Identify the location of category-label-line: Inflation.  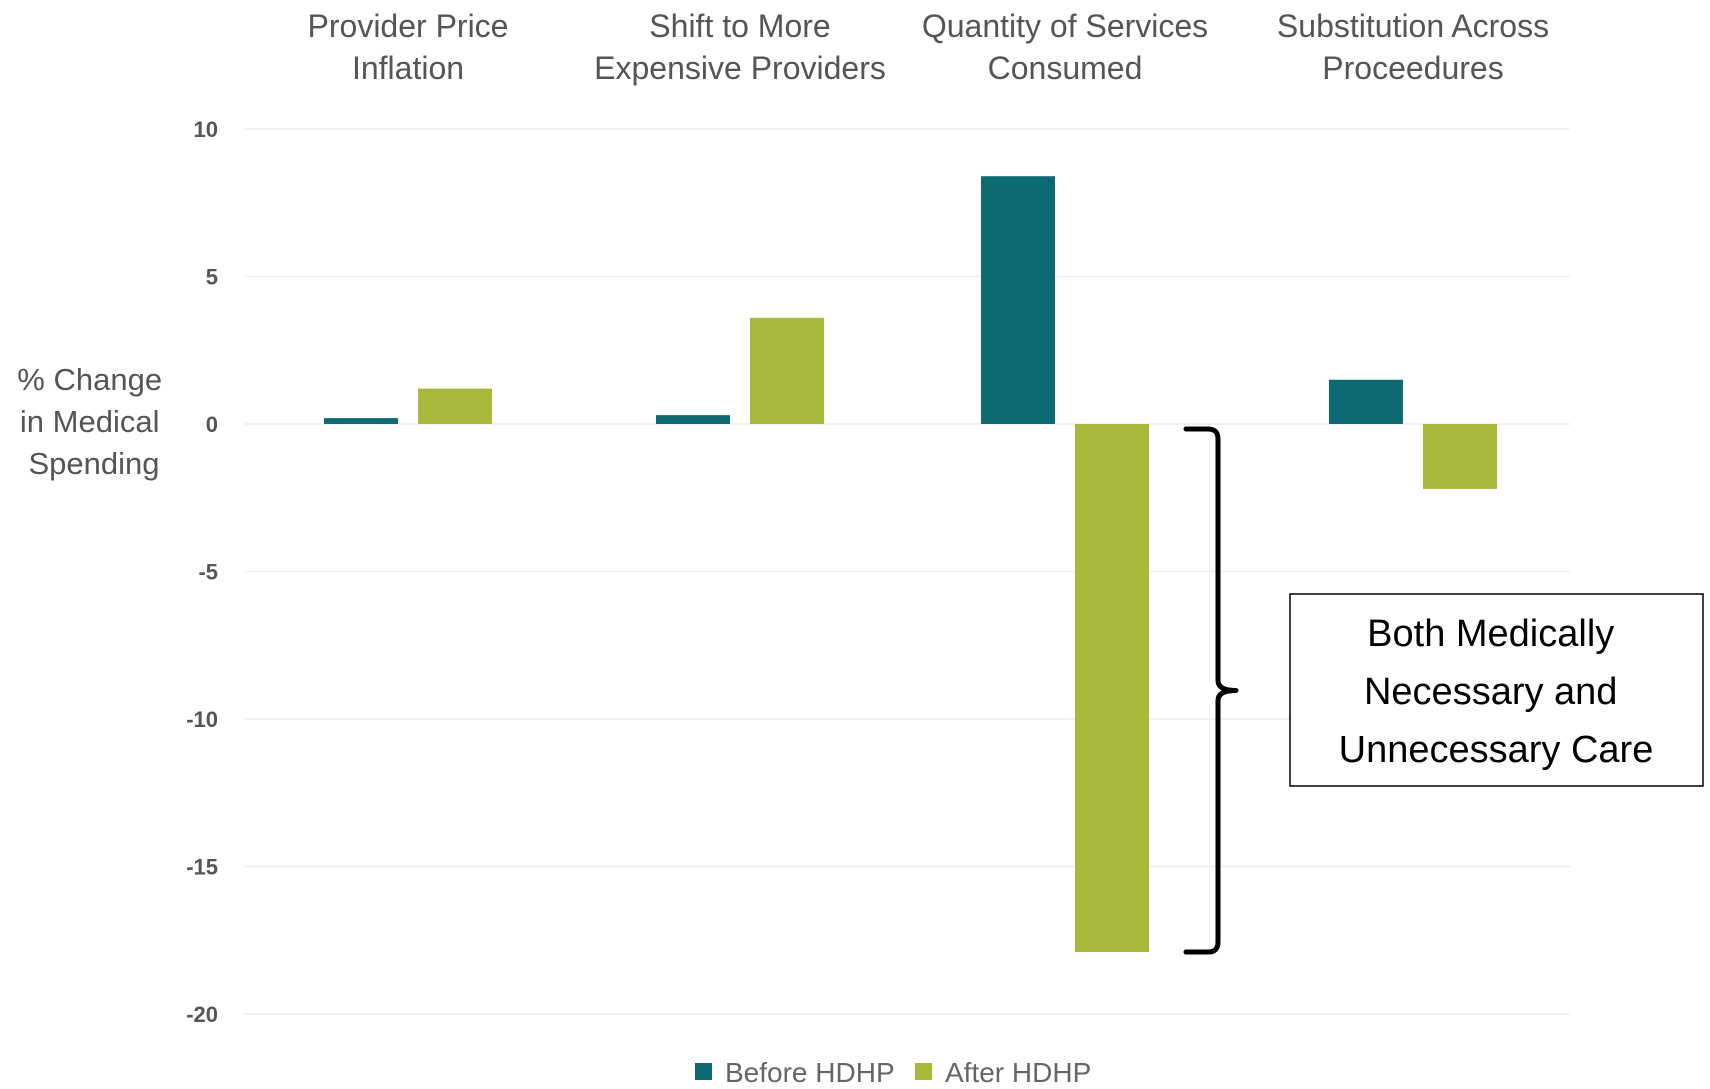
(408, 68).